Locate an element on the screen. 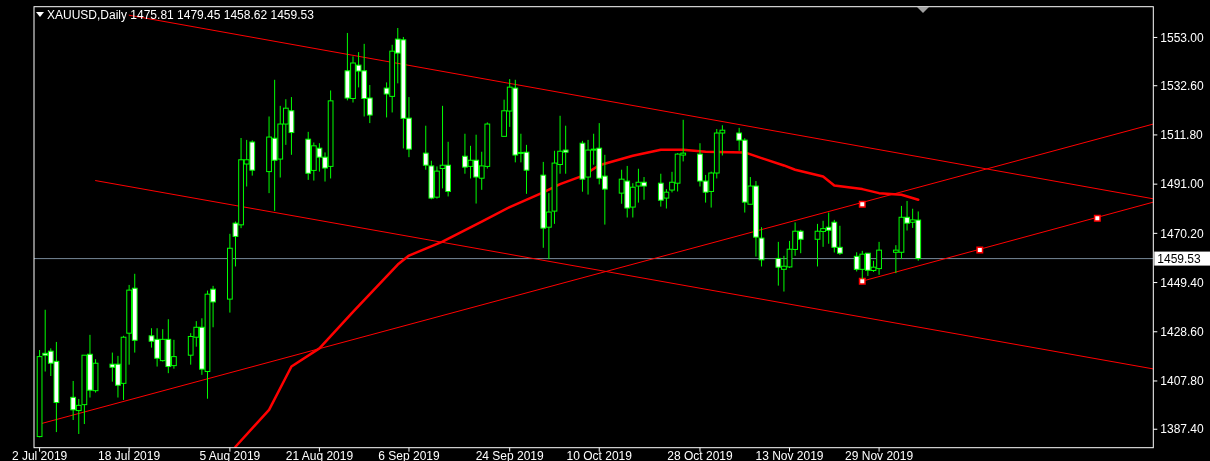  y-tick-label: 1470.20 is located at coordinates (1182, 233).